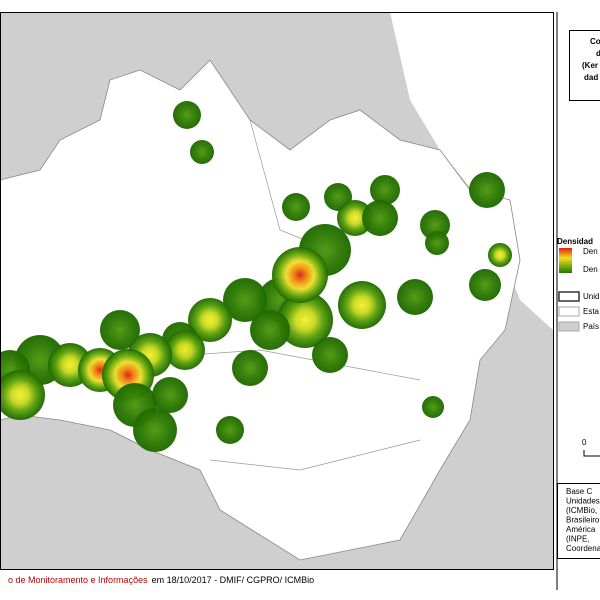 Image resolution: width=600 pixels, height=600 pixels. What do you see at coordinates (595, 41) in the screenshot?
I see `title-line: Co` at bounding box center [595, 41].